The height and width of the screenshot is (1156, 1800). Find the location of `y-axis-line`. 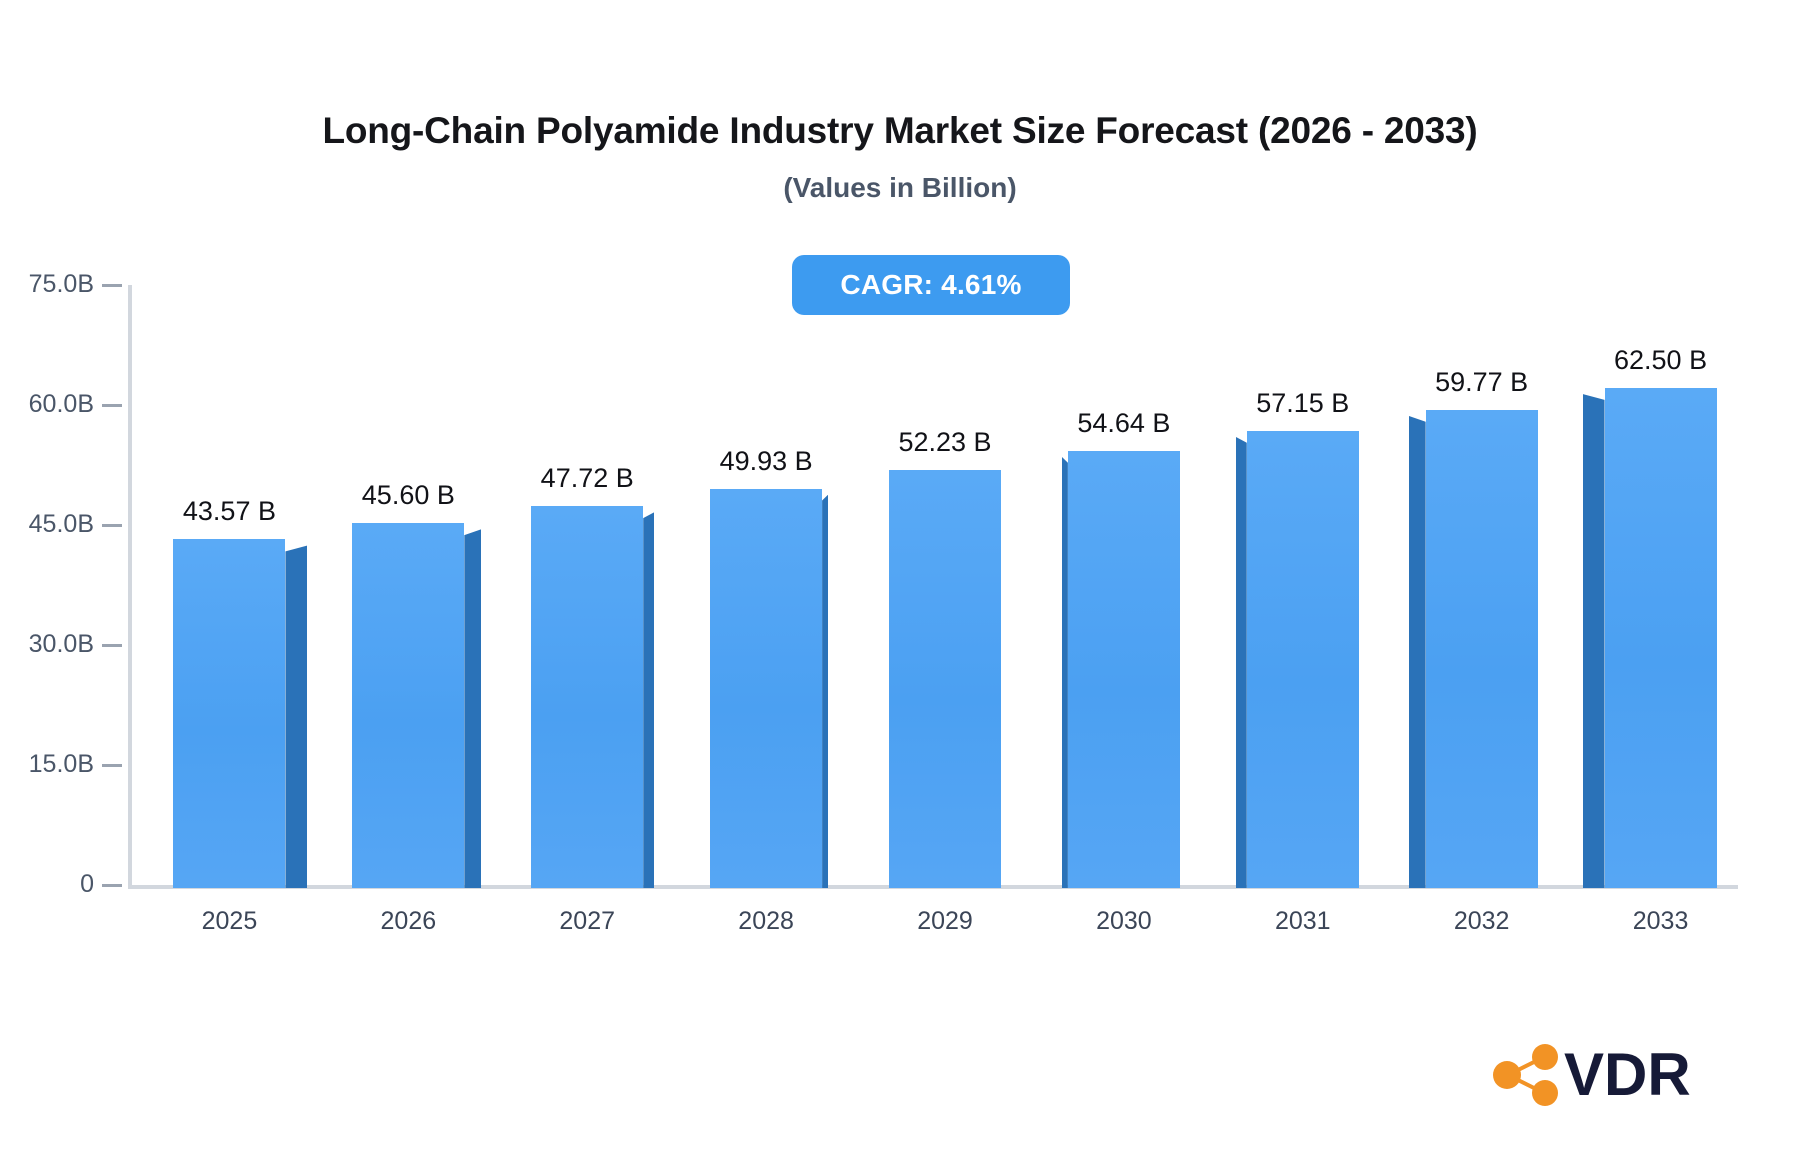

y-axis-line is located at coordinates (130, 586).